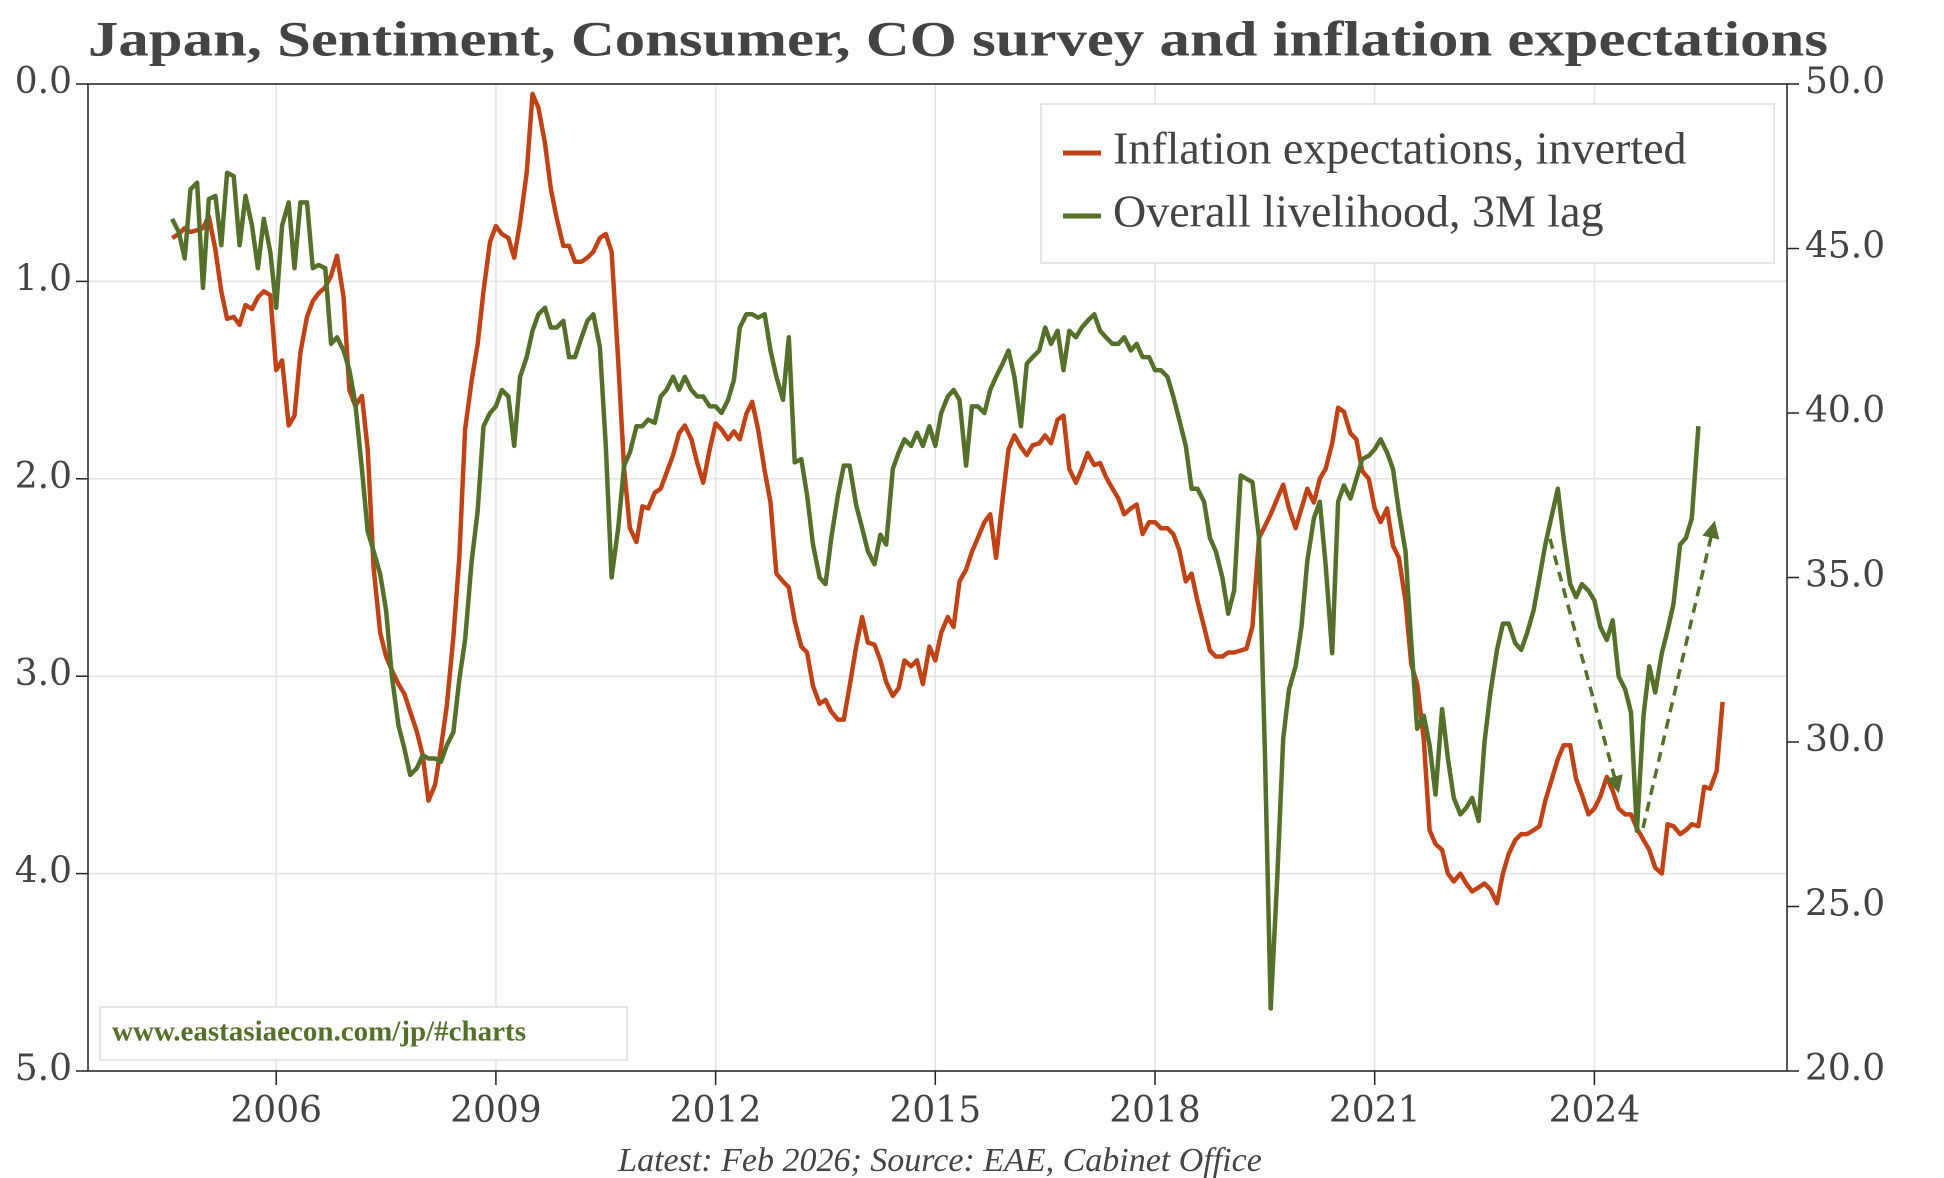 This screenshot has height=1178, width=1944. I want to click on watermark: www.eastasiaecon.com/jp/#charts, so click(319, 1032).